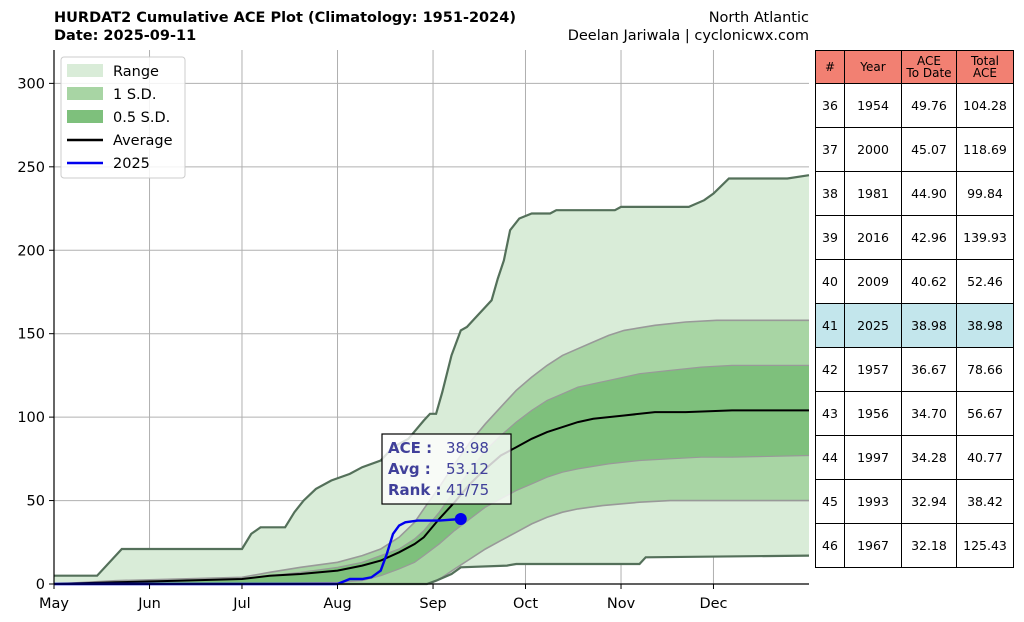  I want to click on cell-ace-to-date: 32.94, so click(929, 501).